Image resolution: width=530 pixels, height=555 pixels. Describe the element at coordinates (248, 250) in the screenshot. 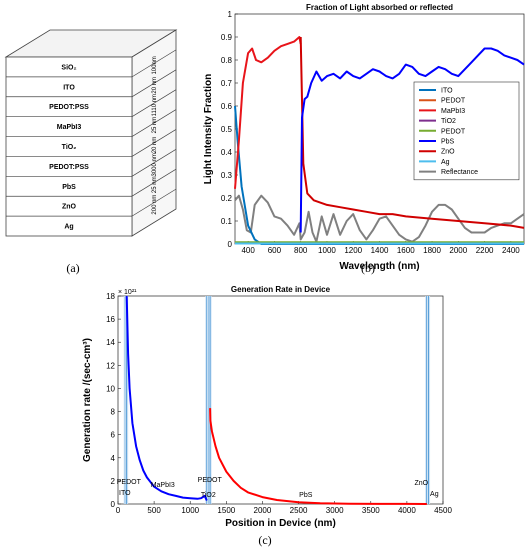

I see `x-tick-label: 400` at that location.